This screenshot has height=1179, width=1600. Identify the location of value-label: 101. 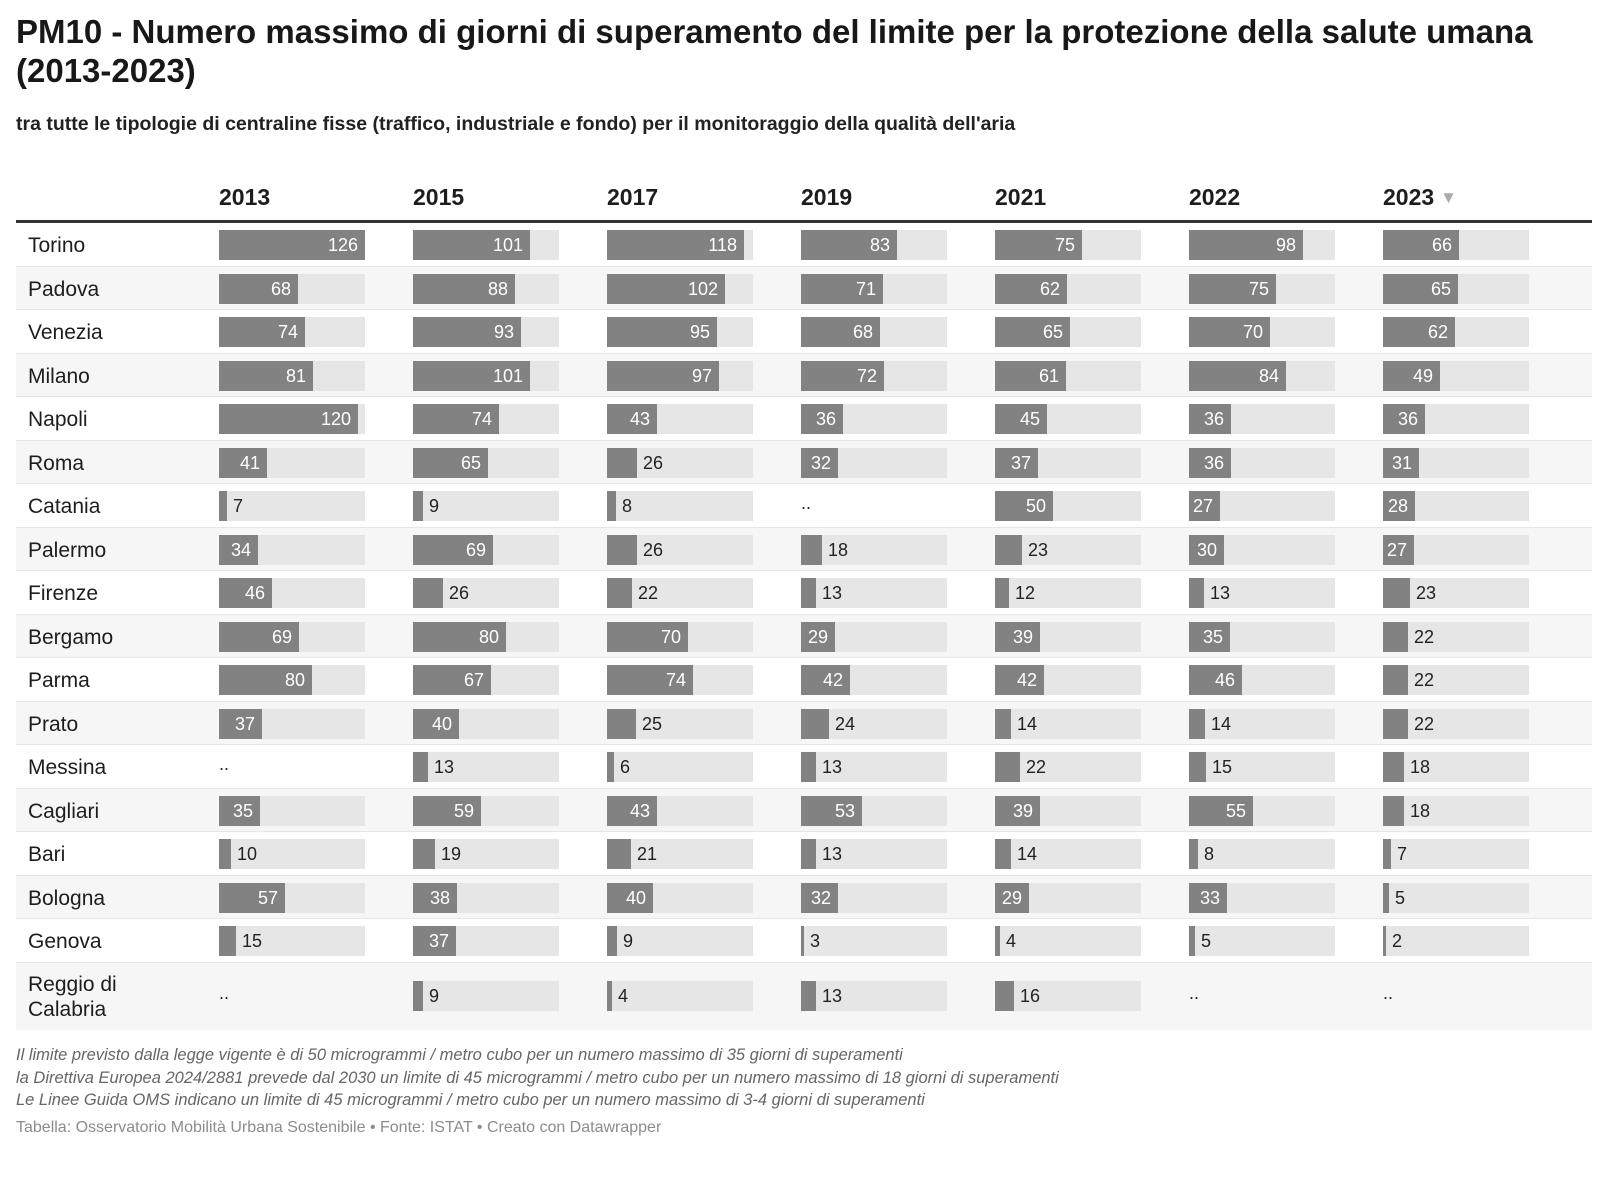
(507, 245).